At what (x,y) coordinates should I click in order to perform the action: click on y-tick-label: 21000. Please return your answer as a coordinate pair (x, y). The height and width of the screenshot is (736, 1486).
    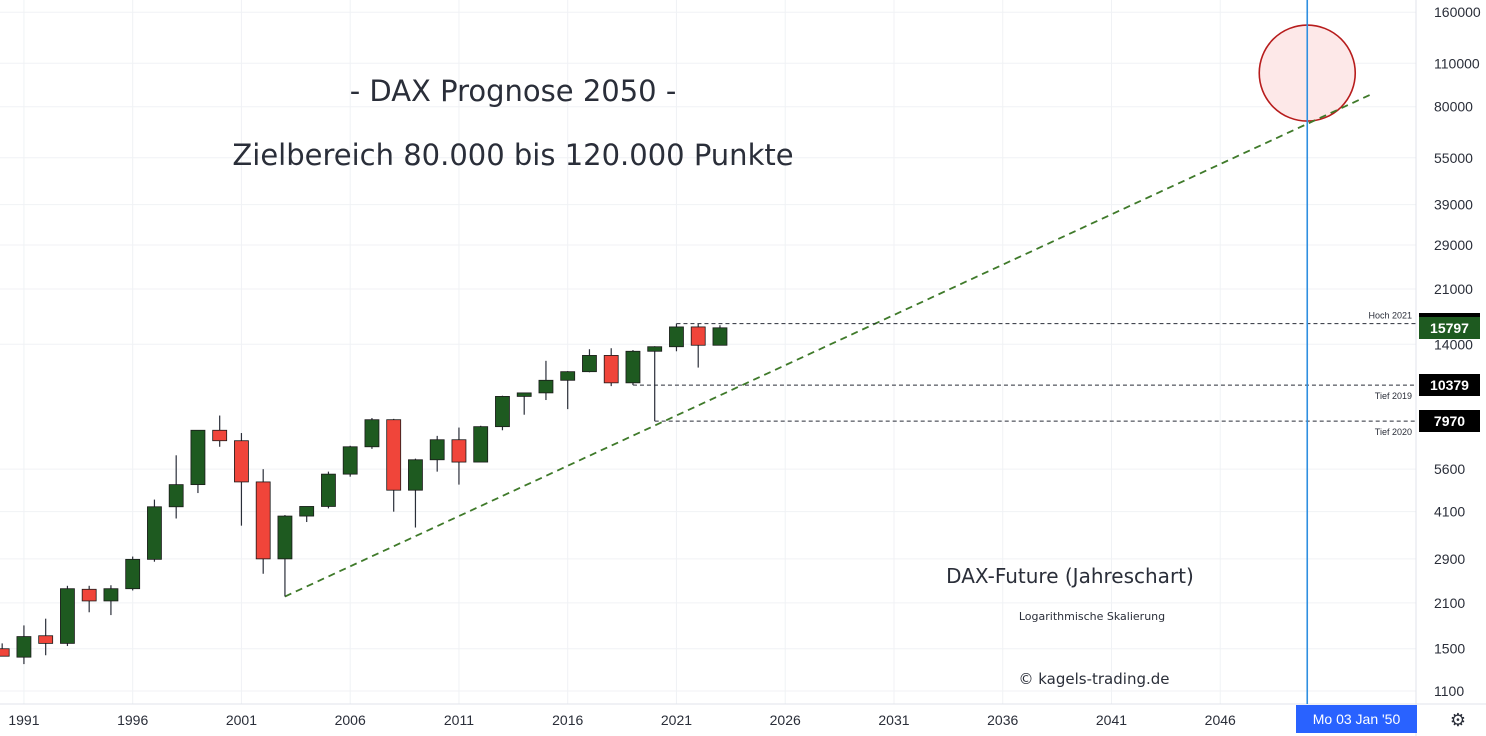
    Looking at the image, I should click on (1453, 289).